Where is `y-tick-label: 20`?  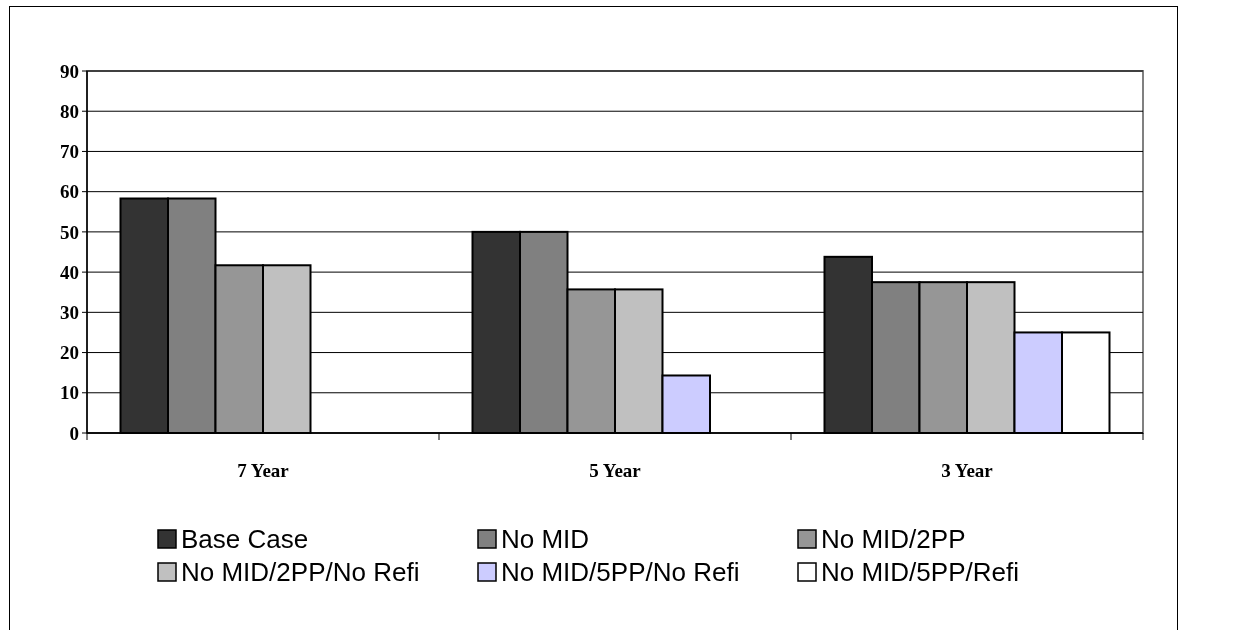
y-tick-label: 20 is located at coordinates (69, 353).